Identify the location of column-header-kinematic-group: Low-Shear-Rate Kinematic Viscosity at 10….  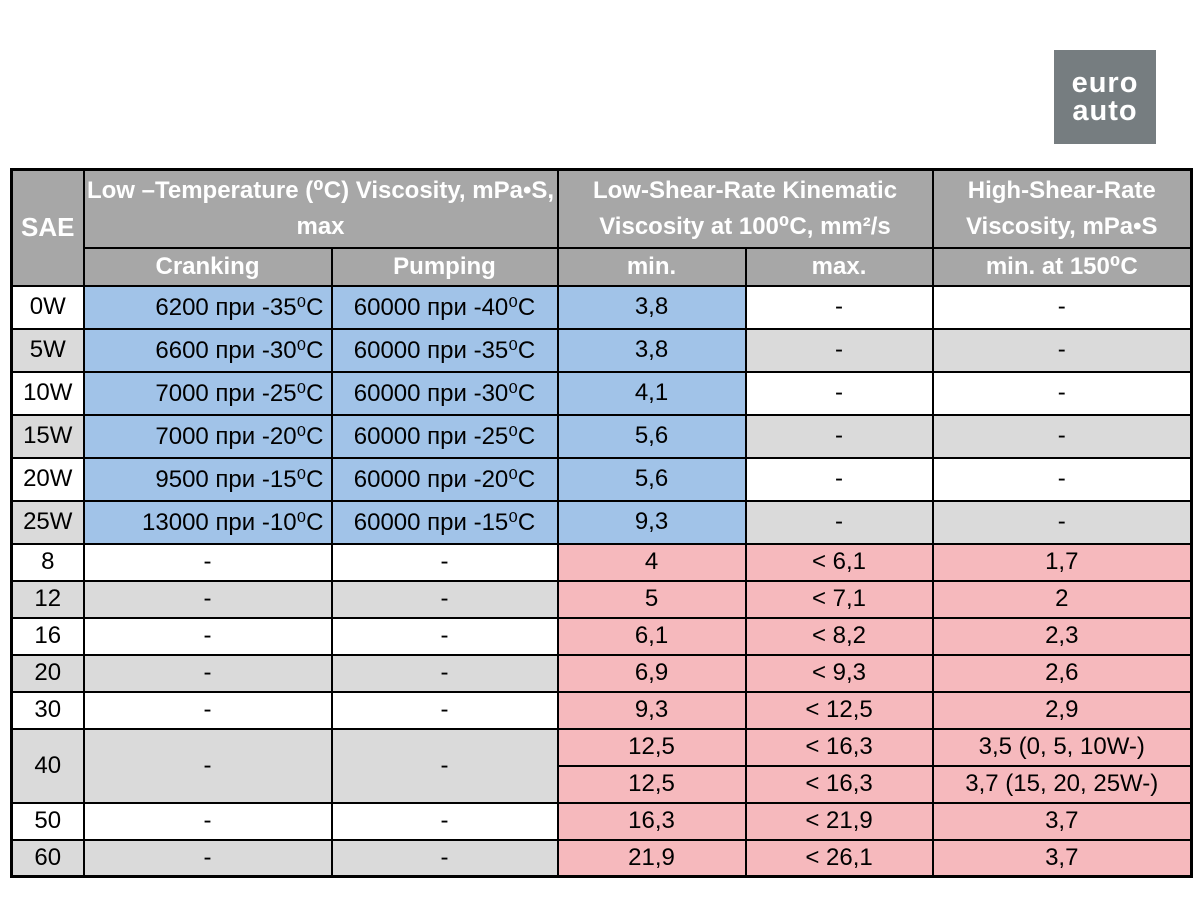
(745, 208).